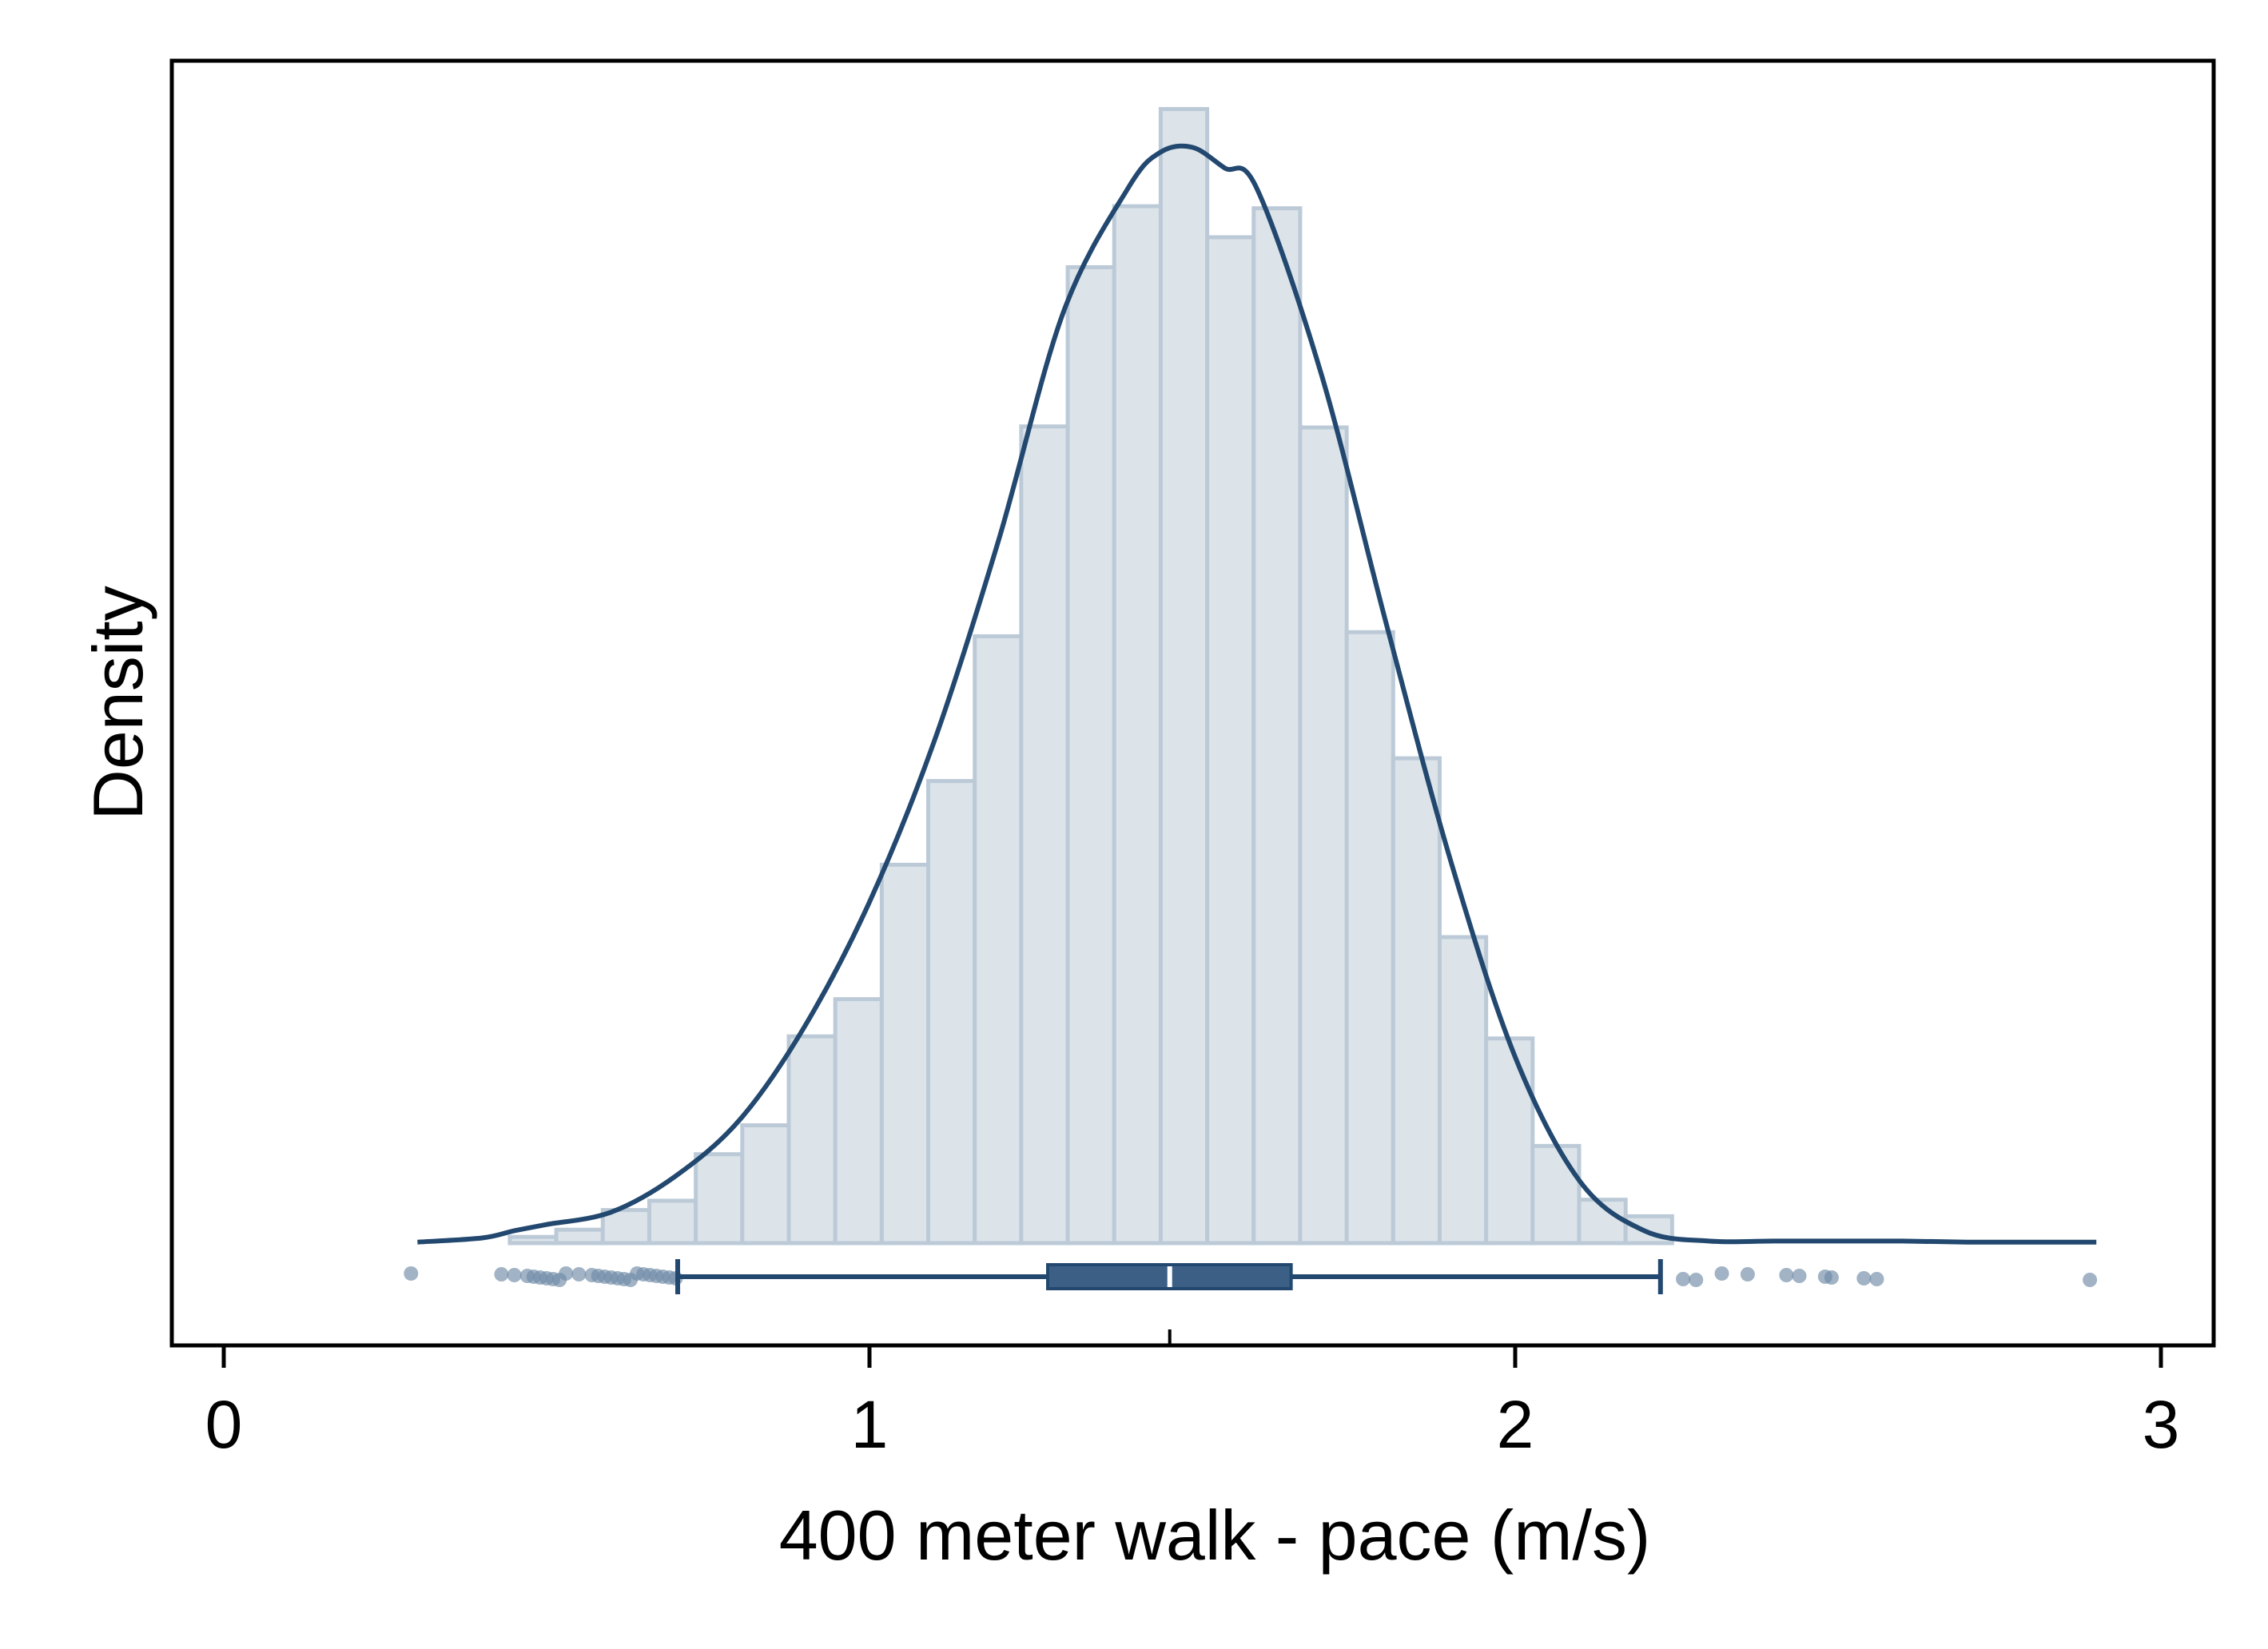  I want to click on x-axis-title: 400 meter walk - pace (m/s), so click(1215, 1535).